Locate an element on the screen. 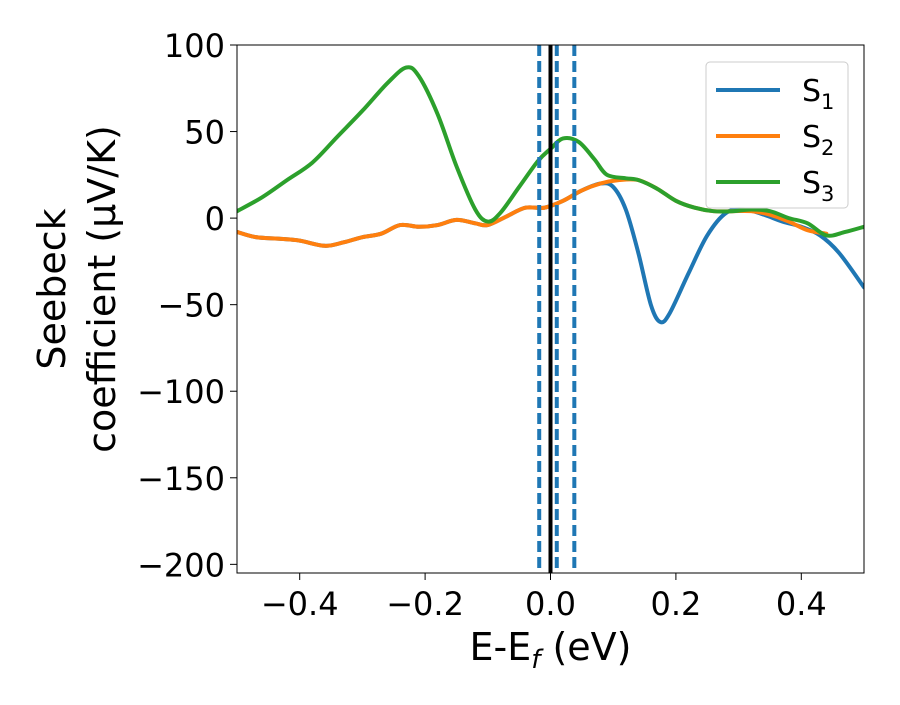 Image resolution: width=900 pixels, height=705 pixels. x-axis: −0.4 −0.2 0.0 0.2 0.4 is located at coordinates (544, 598).